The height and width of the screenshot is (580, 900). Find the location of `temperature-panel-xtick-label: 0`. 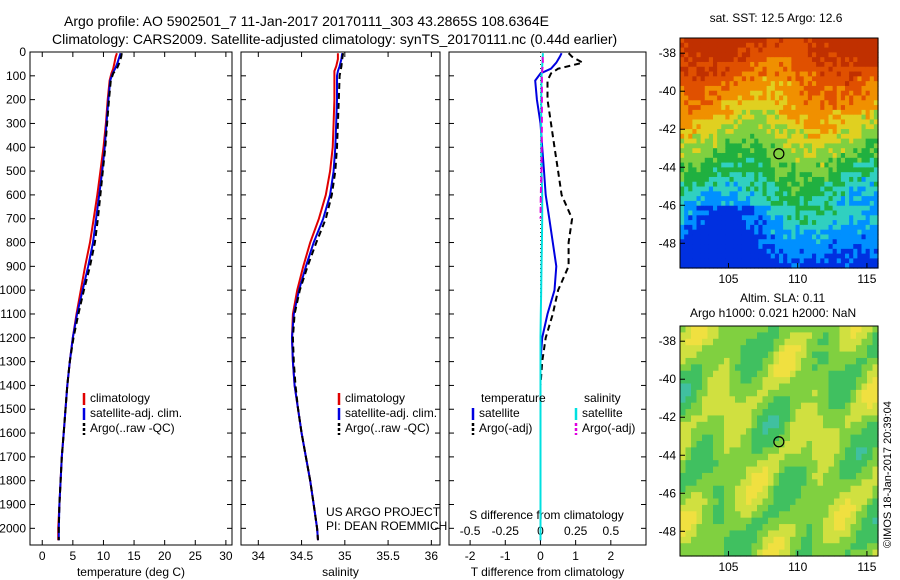

temperature-panel-xtick-label: 0 is located at coordinates (42, 556).